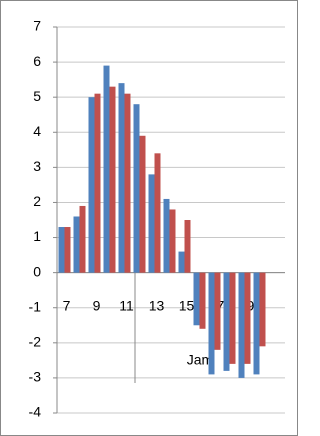 The width and height of the screenshot is (320, 436). I want to click on y-tick-label: -2, so click(35, 342).